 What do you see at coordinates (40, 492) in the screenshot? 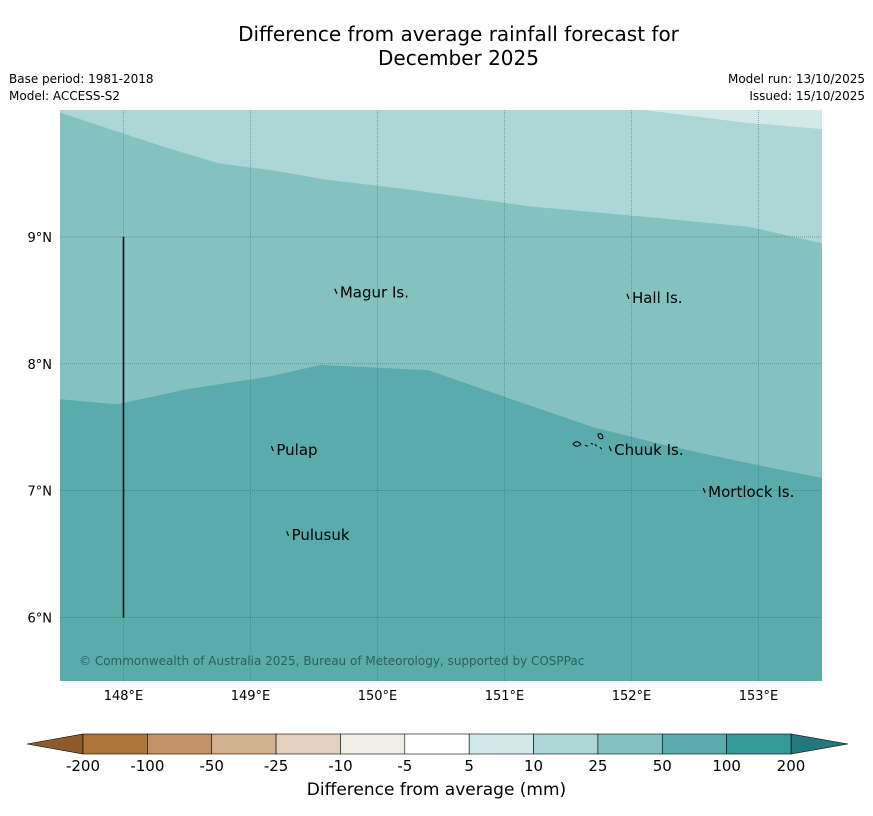
I see `lat-tick-label: 7°N` at bounding box center [40, 492].